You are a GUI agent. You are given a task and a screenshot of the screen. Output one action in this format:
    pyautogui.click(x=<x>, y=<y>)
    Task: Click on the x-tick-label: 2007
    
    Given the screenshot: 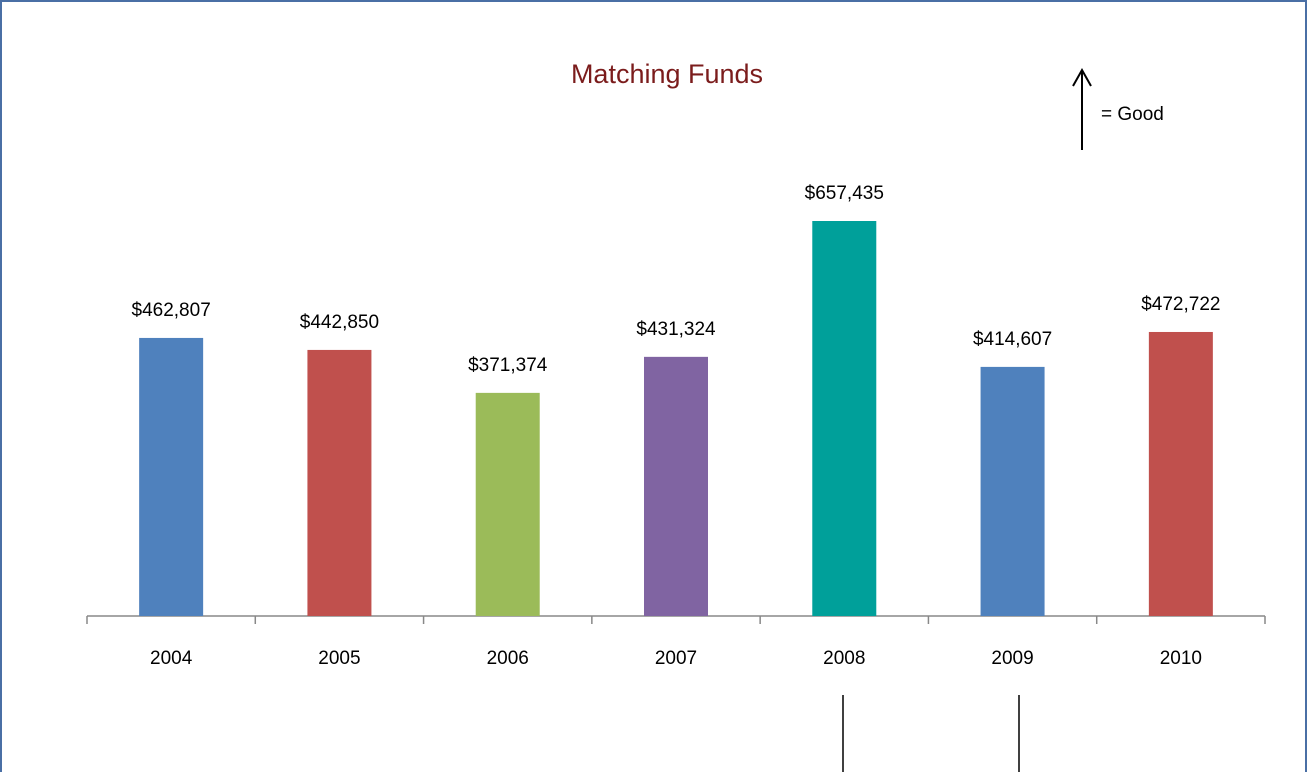 What is the action you would take?
    pyautogui.click(x=676, y=658)
    